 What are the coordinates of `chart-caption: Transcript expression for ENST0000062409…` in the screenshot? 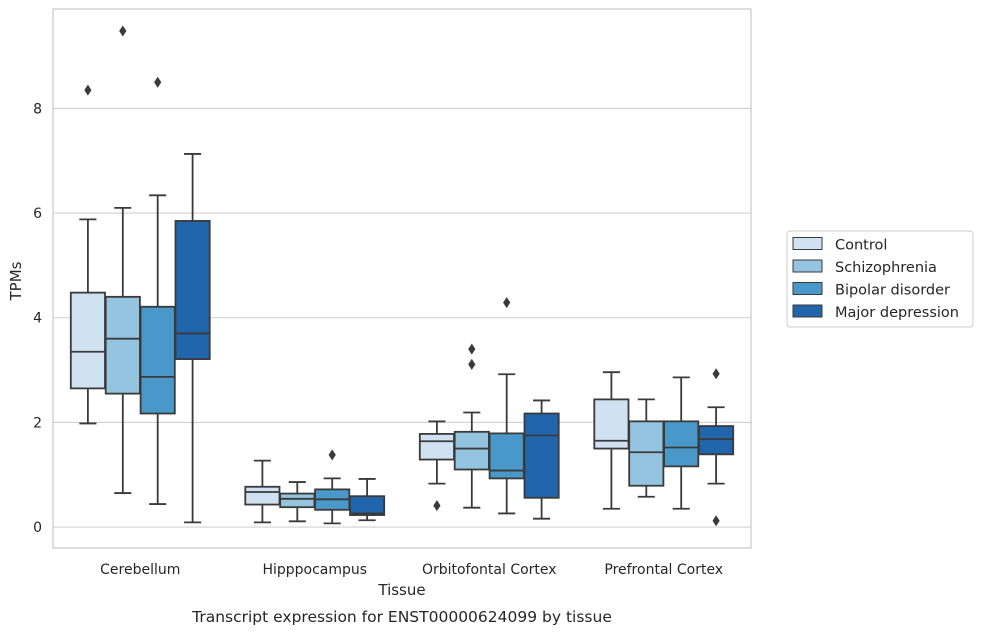 It's located at (401, 617).